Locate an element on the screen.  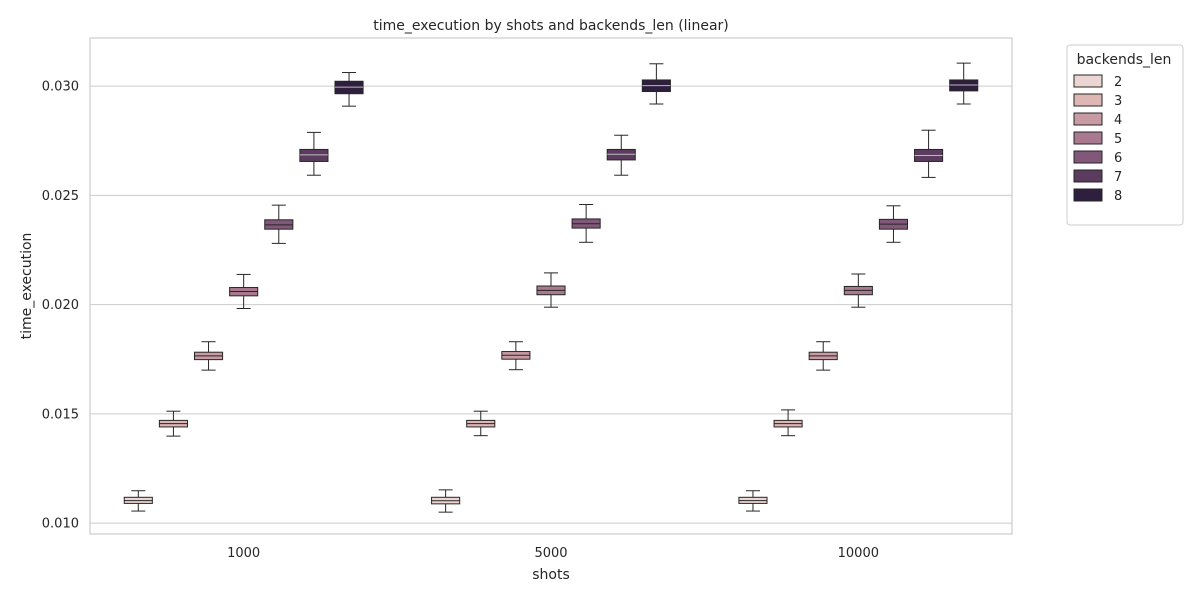
legend-item-5: 5 is located at coordinates (1097, 139).